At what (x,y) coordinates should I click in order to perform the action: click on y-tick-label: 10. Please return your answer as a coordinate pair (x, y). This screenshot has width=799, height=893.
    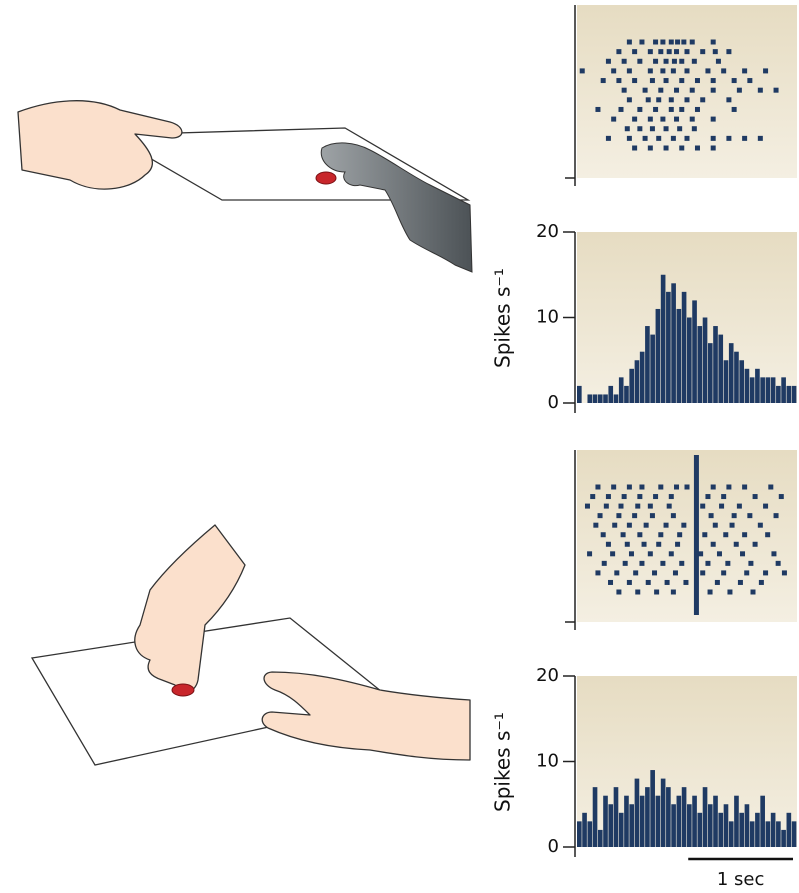
    Looking at the image, I should click on (547, 317).